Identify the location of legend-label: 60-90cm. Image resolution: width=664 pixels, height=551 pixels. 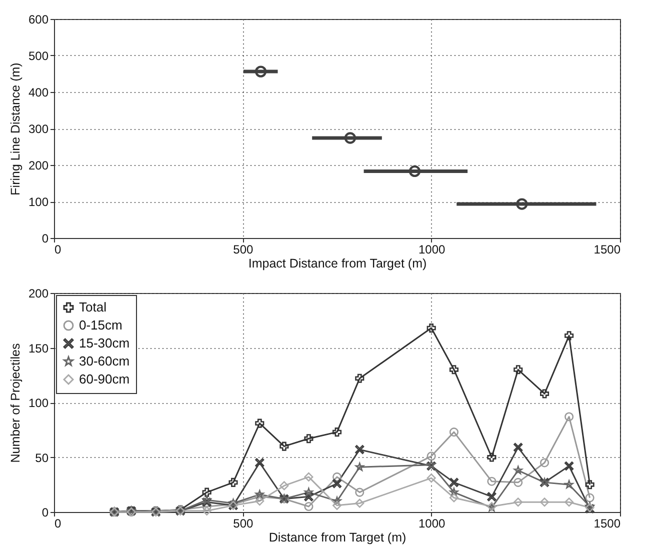
(104, 379).